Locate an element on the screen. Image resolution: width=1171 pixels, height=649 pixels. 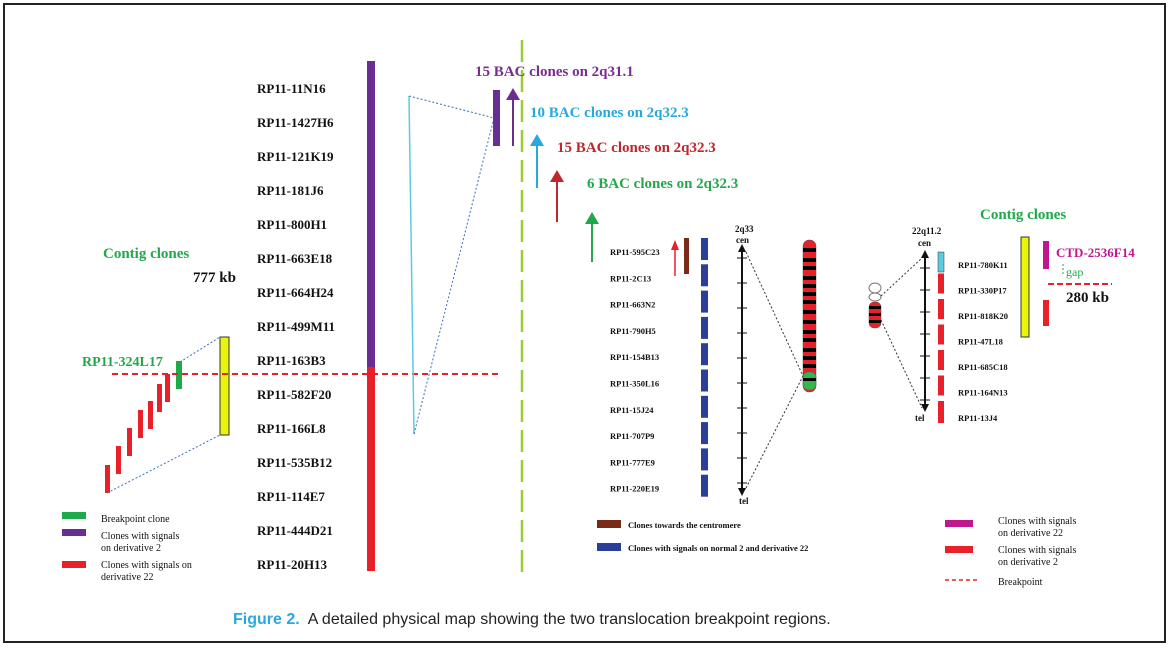
legend-der22-ctd-label: Clones with signals on derivative 22 is located at coordinates (1037, 527).